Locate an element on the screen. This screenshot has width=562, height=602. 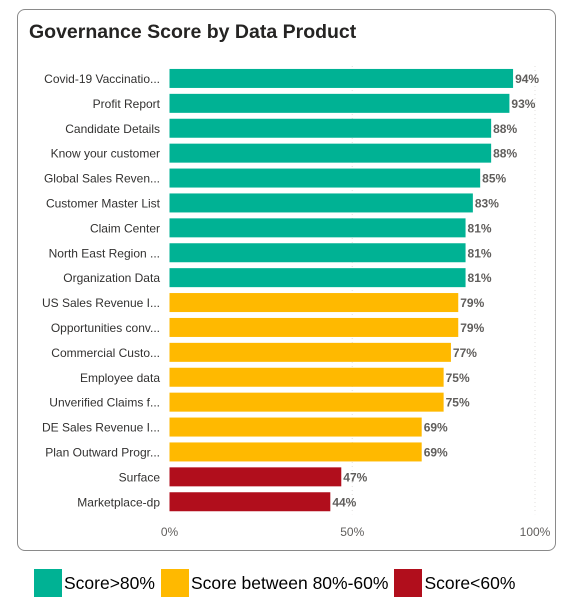
legend-item: Score>80% is located at coordinates (94, 583).